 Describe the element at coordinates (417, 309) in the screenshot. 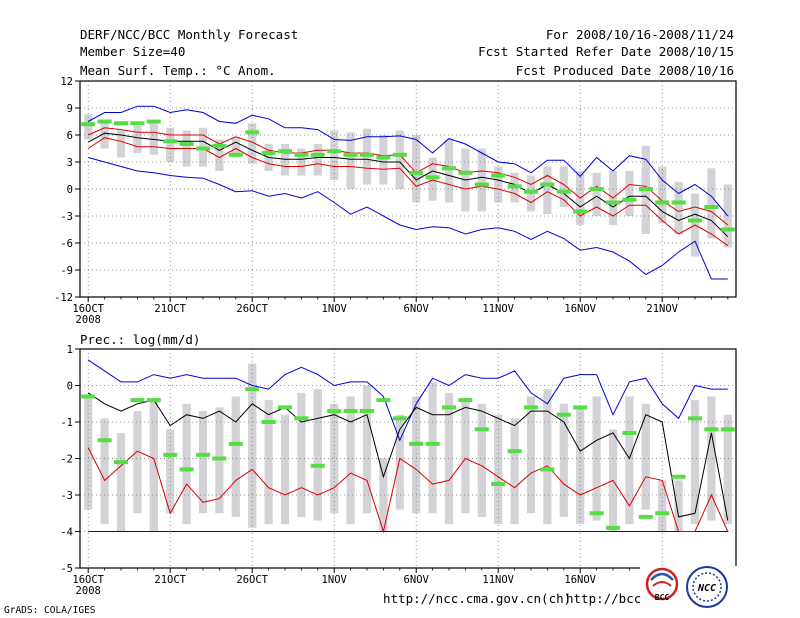

I see `x-tick-label: 6NOV` at that location.